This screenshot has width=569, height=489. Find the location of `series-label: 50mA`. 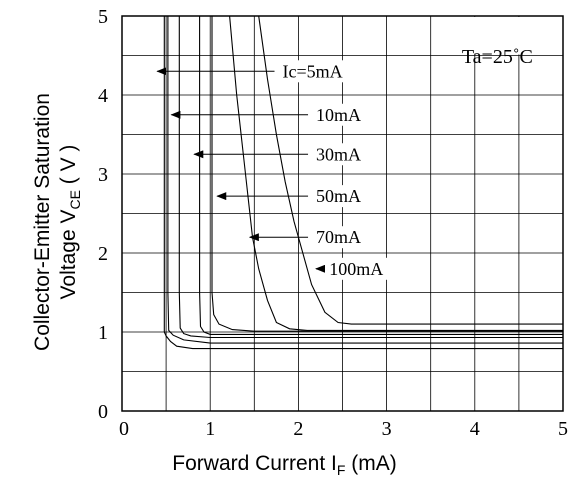

series-label: 50mA is located at coordinates (338, 196).